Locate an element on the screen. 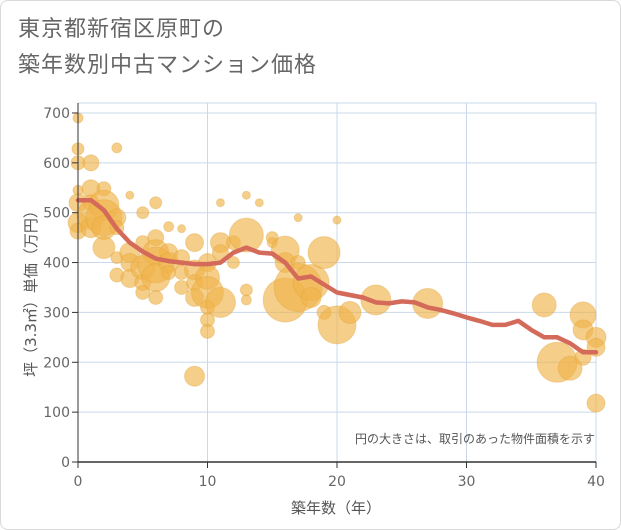  y-tick-label: 100 is located at coordinates (56, 413).